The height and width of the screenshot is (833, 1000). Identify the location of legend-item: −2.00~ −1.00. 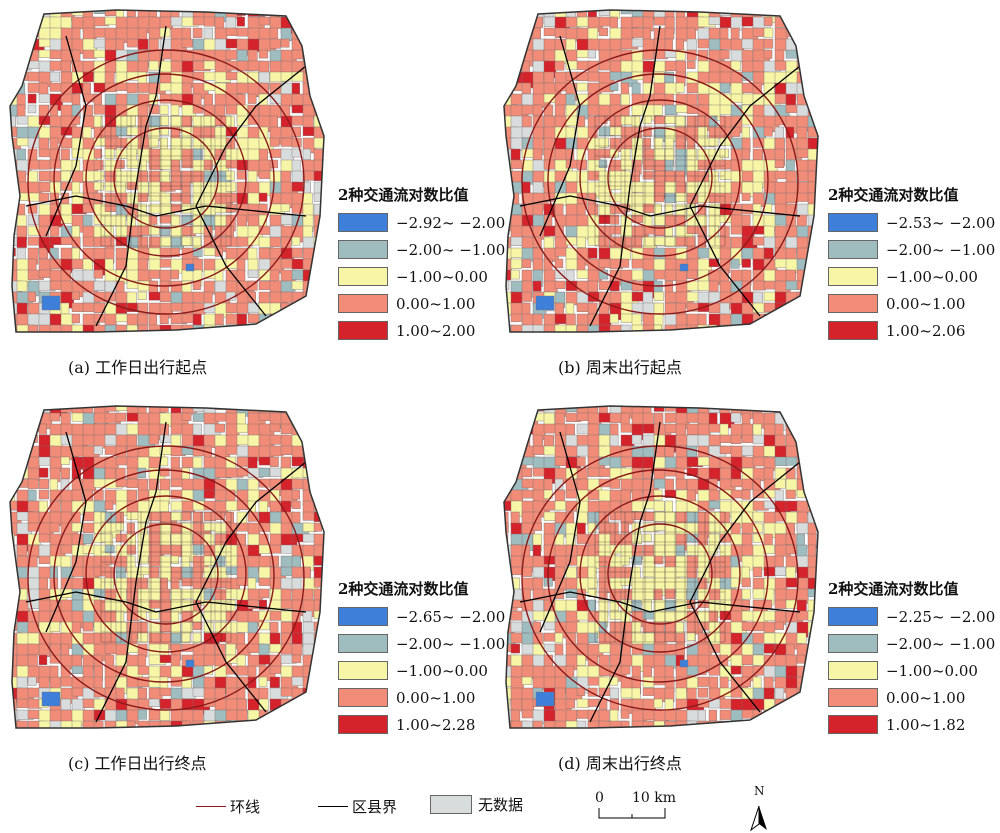
(914, 249).